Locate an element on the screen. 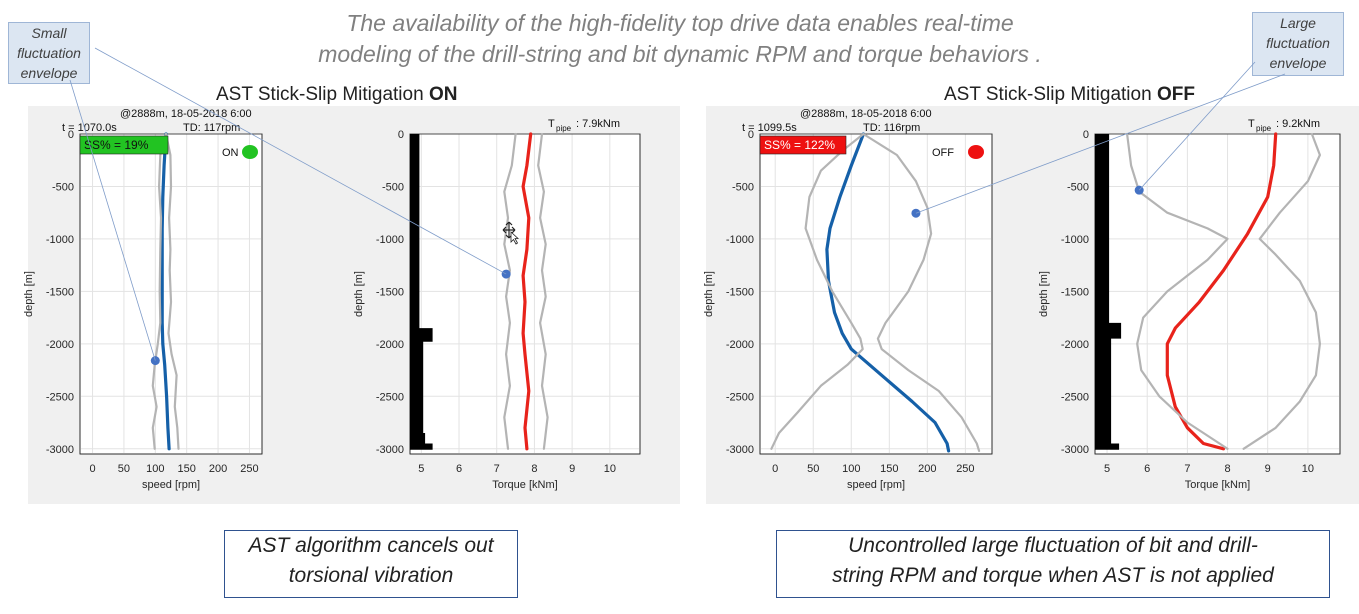 The height and width of the screenshot is (614, 1359). small-fluctuation-callout: Small fluctuation envelope is located at coordinates (49, 53).